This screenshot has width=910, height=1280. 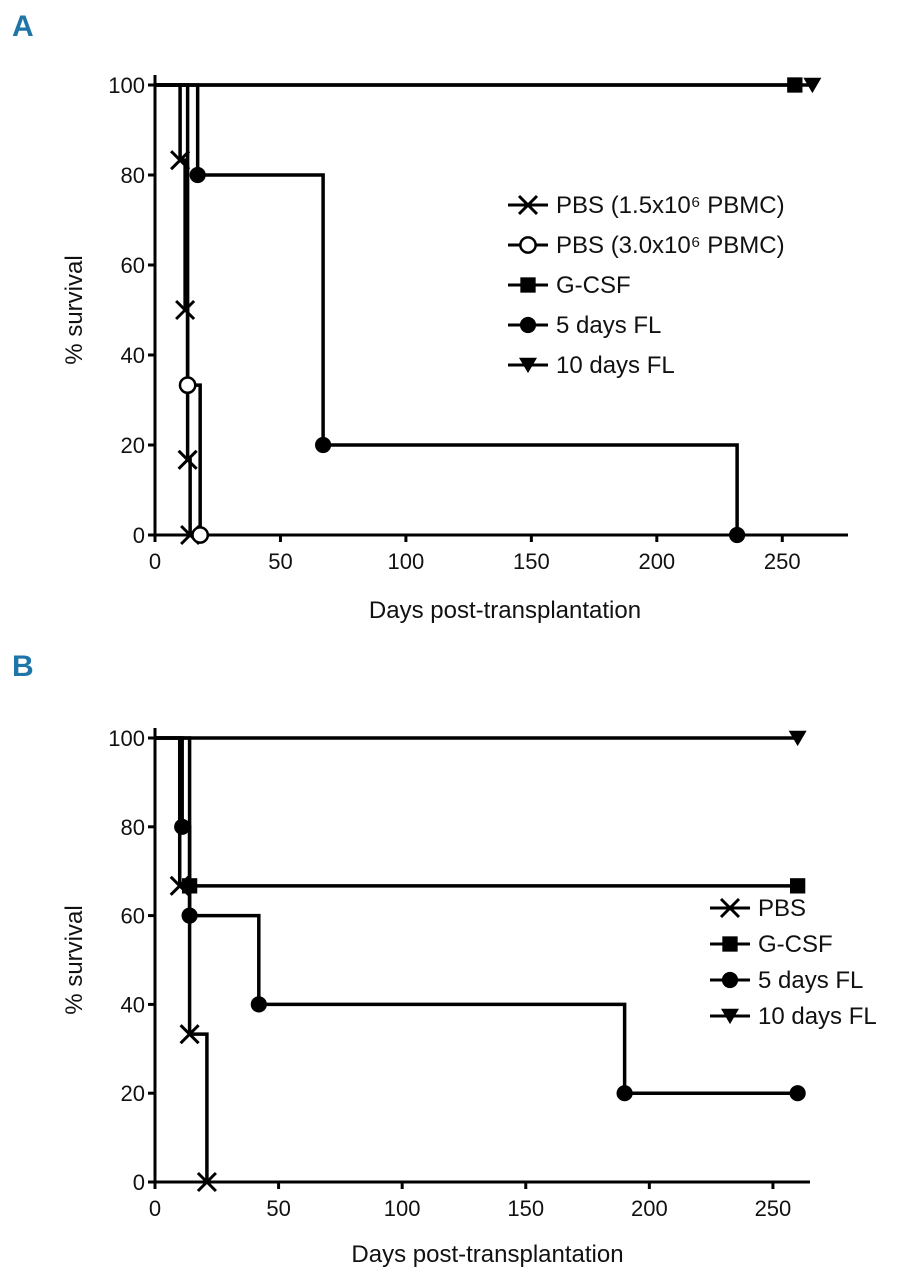 What do you see at coordinates (670, 205) in the screenshot?
I see `legend-label: PBS (1.5x10⁶ PBMC)` at bounding box center [670, 205].